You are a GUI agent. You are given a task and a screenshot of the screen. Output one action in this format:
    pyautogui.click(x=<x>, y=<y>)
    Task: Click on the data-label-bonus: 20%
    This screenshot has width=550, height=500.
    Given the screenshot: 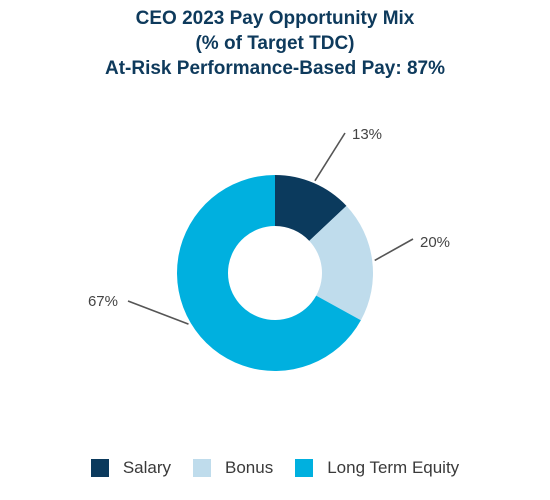 What is the action you would take?
    pyautogui.click(x=435, y=242)
    